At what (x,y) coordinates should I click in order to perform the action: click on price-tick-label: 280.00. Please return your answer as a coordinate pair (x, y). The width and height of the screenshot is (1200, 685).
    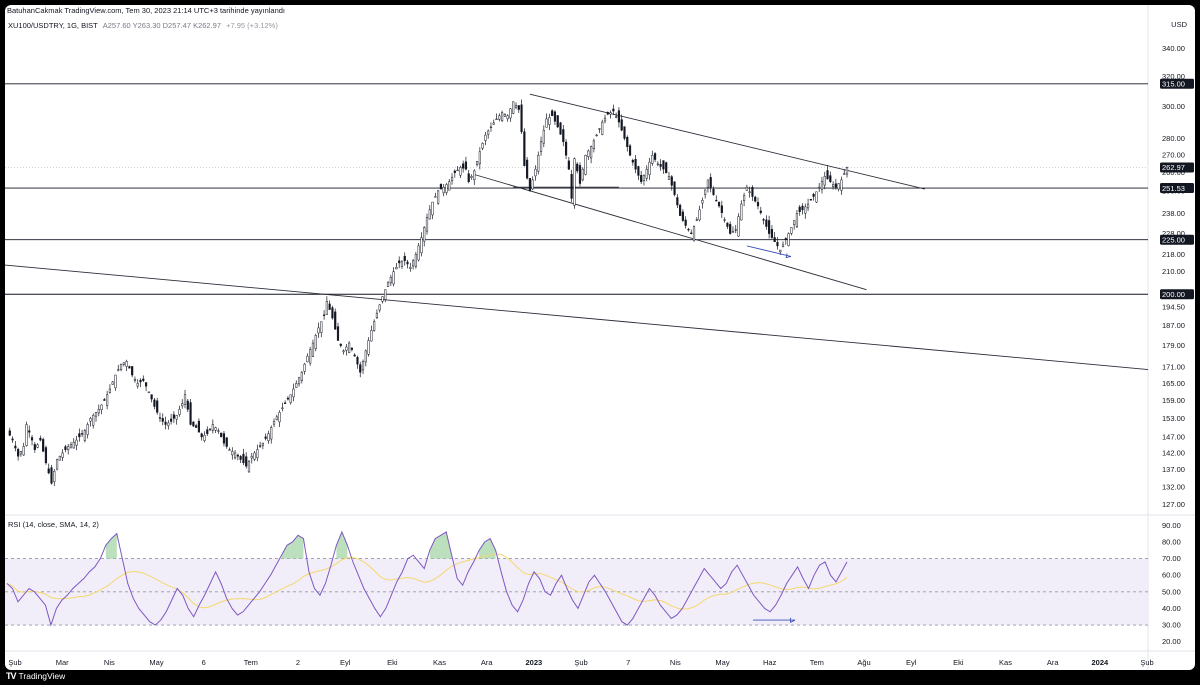
    Looking at the image, I should click on (1173, 138).